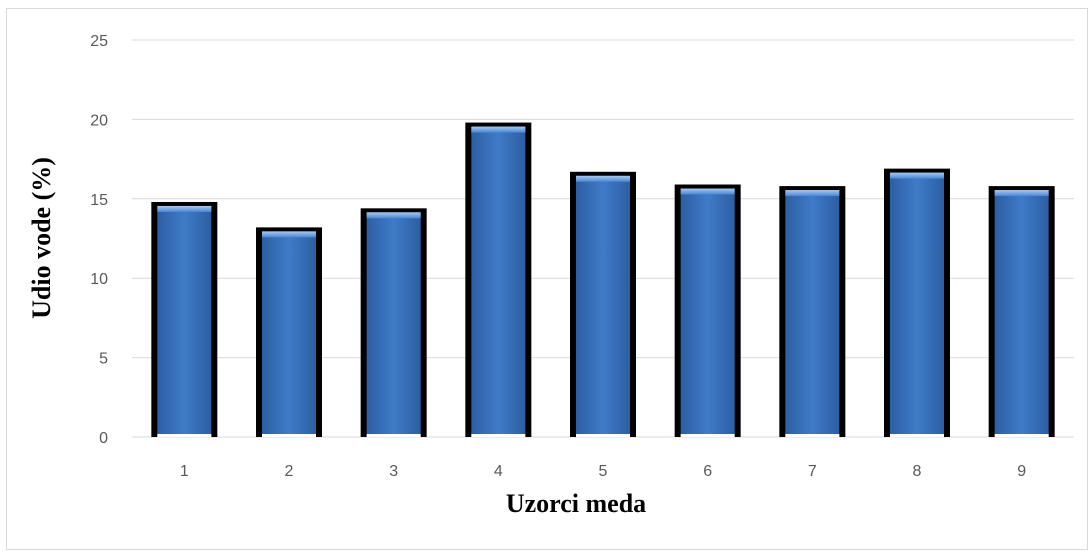 This screenshot has width=1092, height=554. What do you see at coordinates (99, 41) in the screenshot?
I see `y-tick-label: 25` at bounding box center [99, 41].